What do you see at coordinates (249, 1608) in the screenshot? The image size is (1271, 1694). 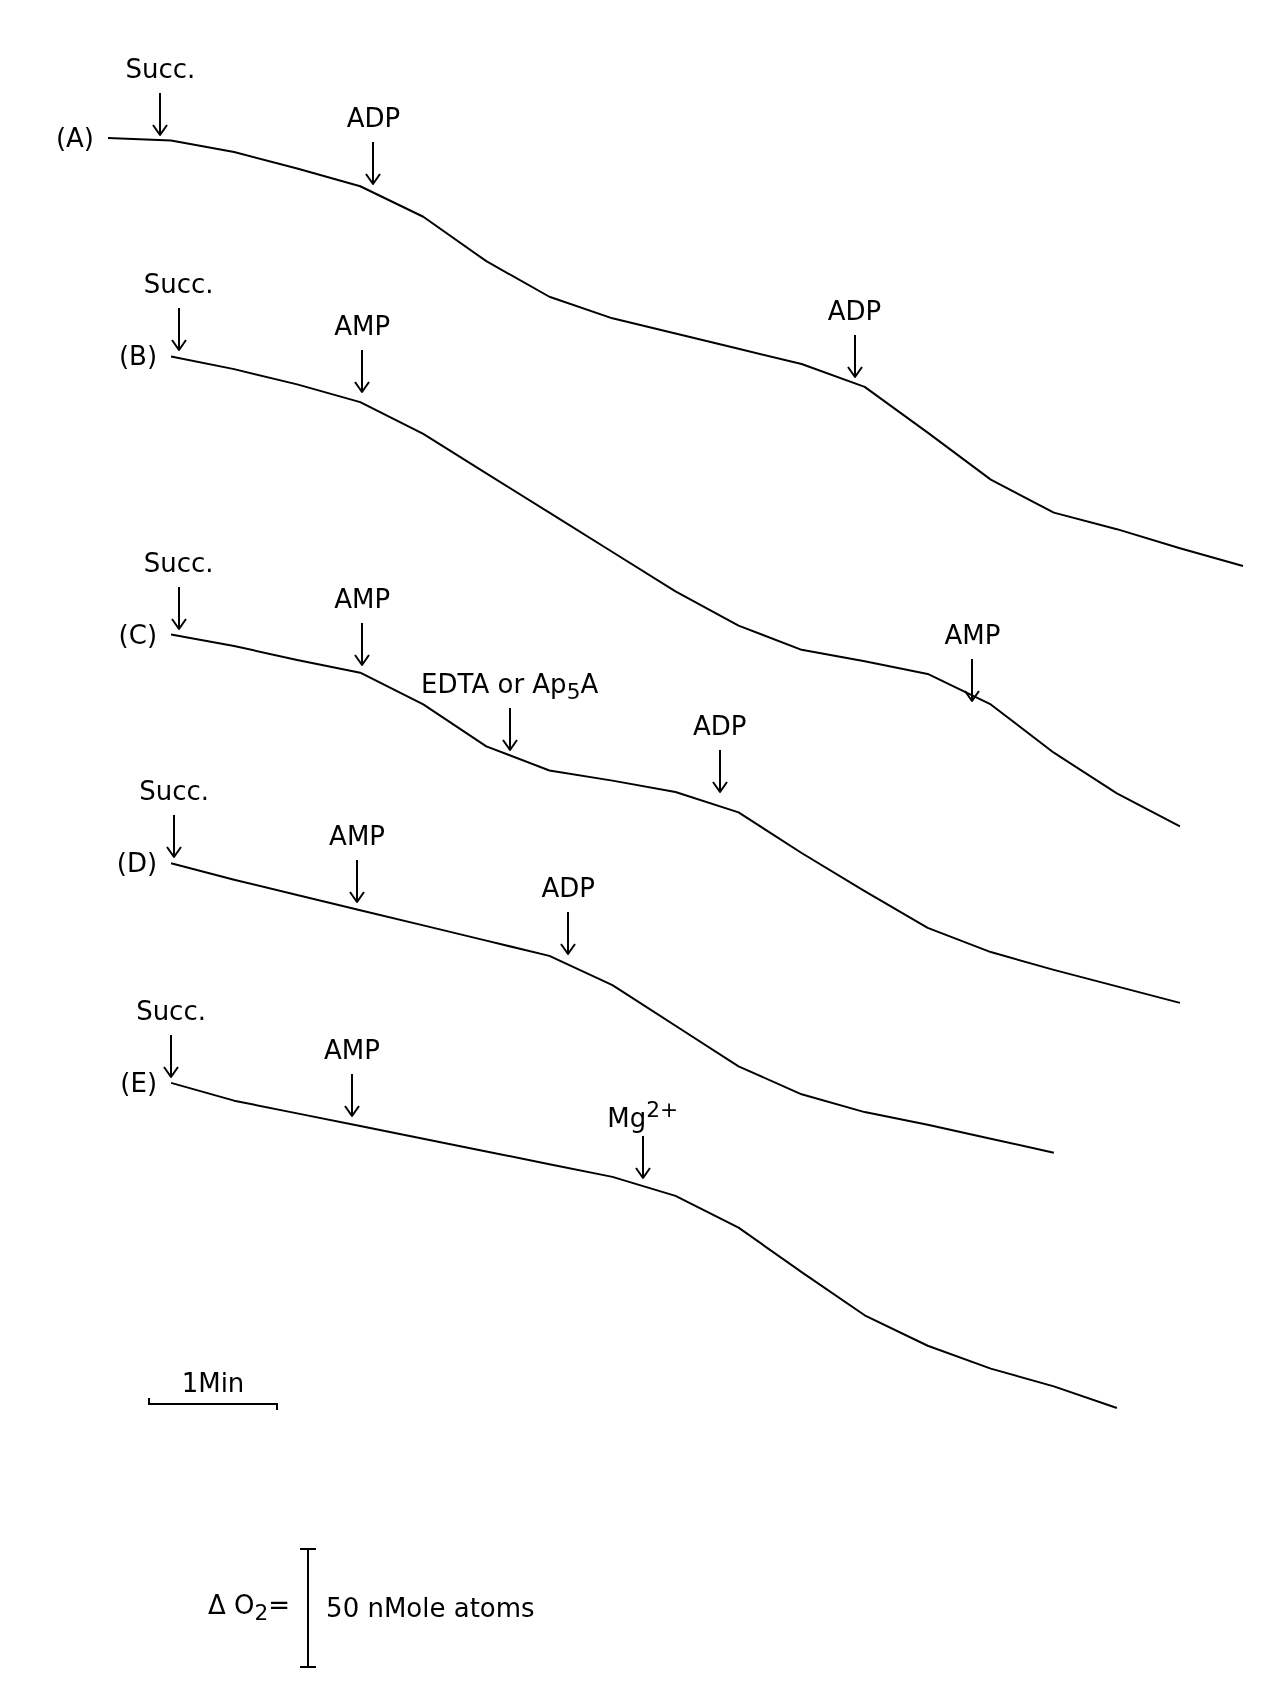 I see `text: Δ O$_{2}$=` at bounding box center [249, 1608].